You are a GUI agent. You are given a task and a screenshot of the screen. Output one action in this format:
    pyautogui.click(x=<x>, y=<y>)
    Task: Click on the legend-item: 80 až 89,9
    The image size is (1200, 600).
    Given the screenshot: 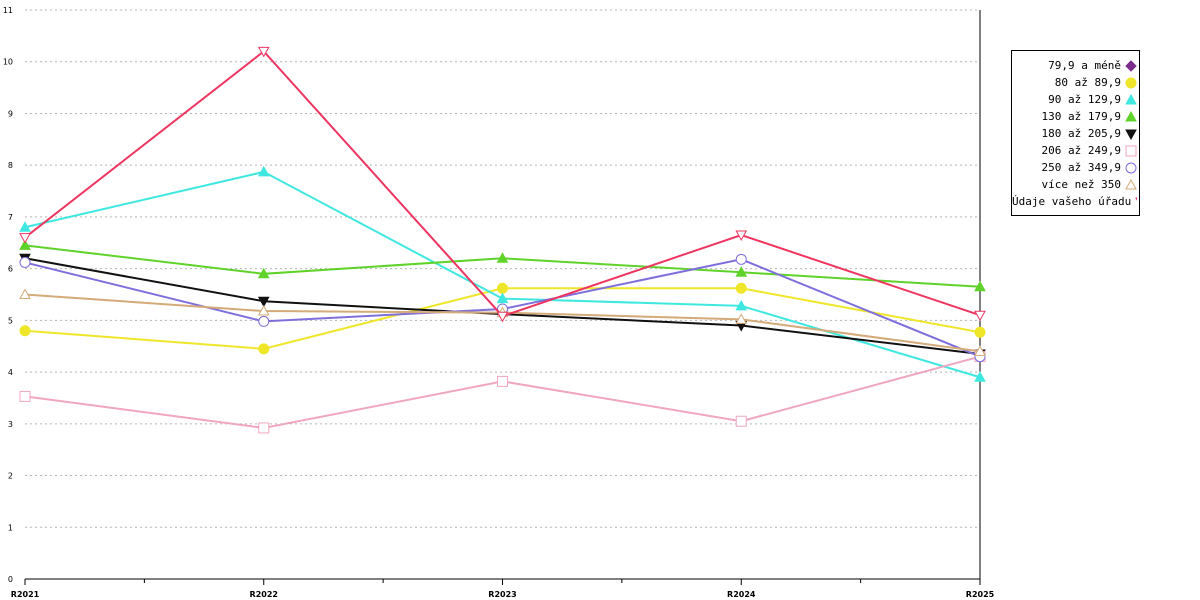 What is the action you would take?
    pyautogui.click(x=1074, y=82)
    